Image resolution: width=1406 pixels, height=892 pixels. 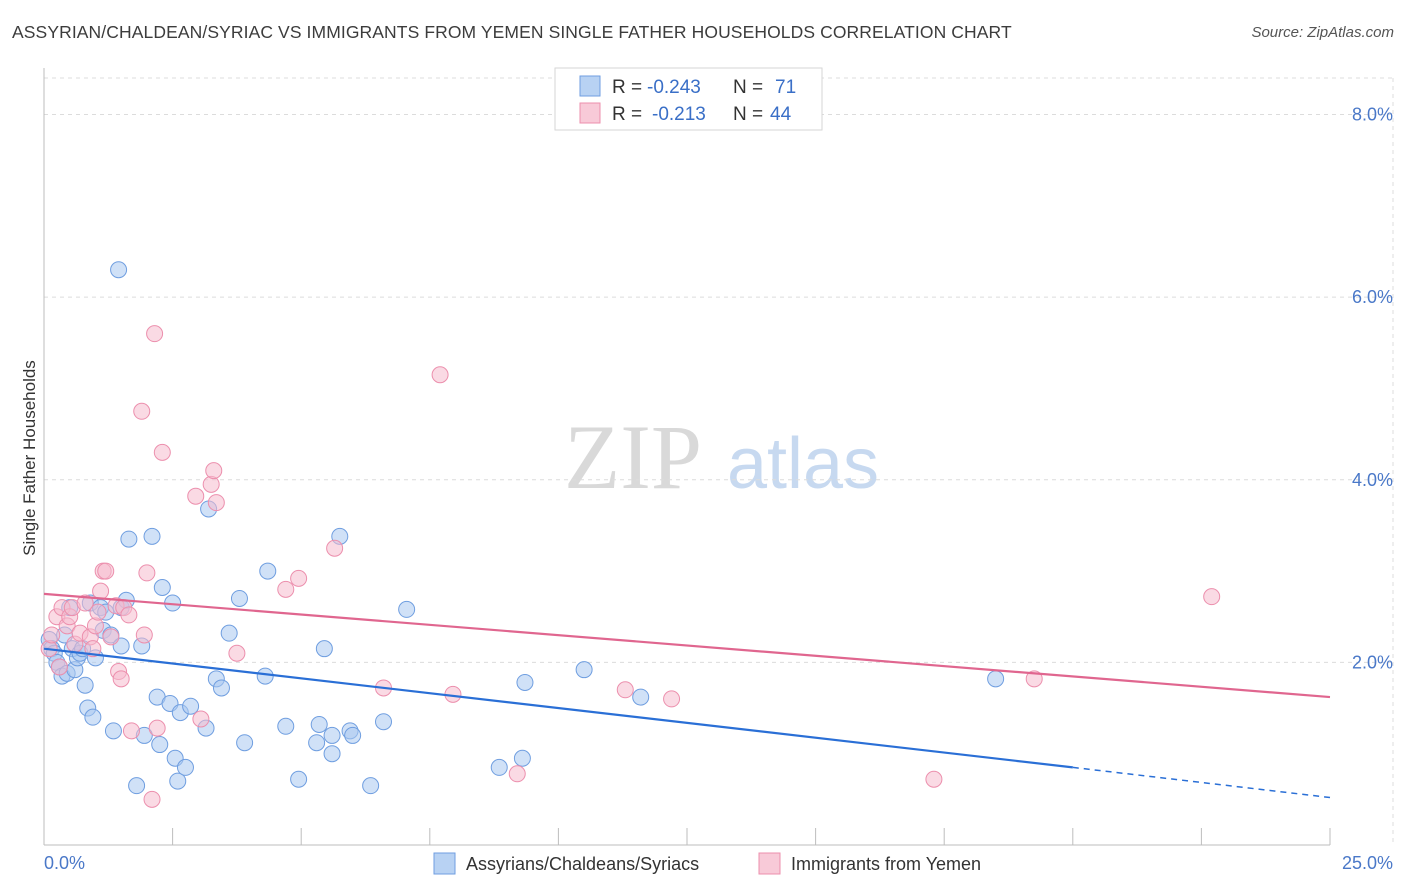 What do you see at coordinates (1322, 32) in the screenshot?
I see `source-credit: Source: ZipAtlas.com` at bounding box center [1322, 32].